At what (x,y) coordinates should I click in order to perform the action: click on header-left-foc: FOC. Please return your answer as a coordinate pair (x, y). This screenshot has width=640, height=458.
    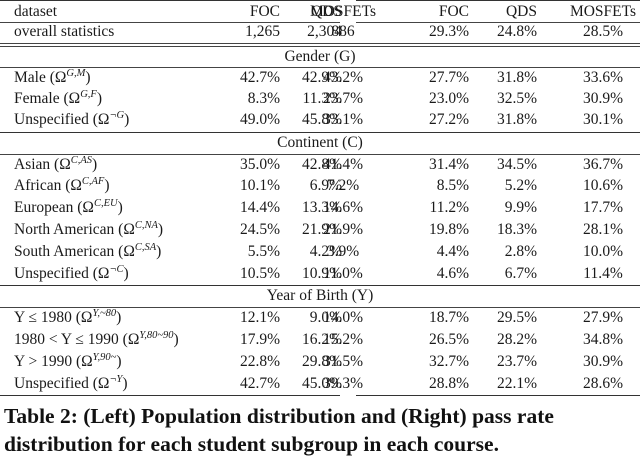
    Looking at the image, I should click on (264, 11).